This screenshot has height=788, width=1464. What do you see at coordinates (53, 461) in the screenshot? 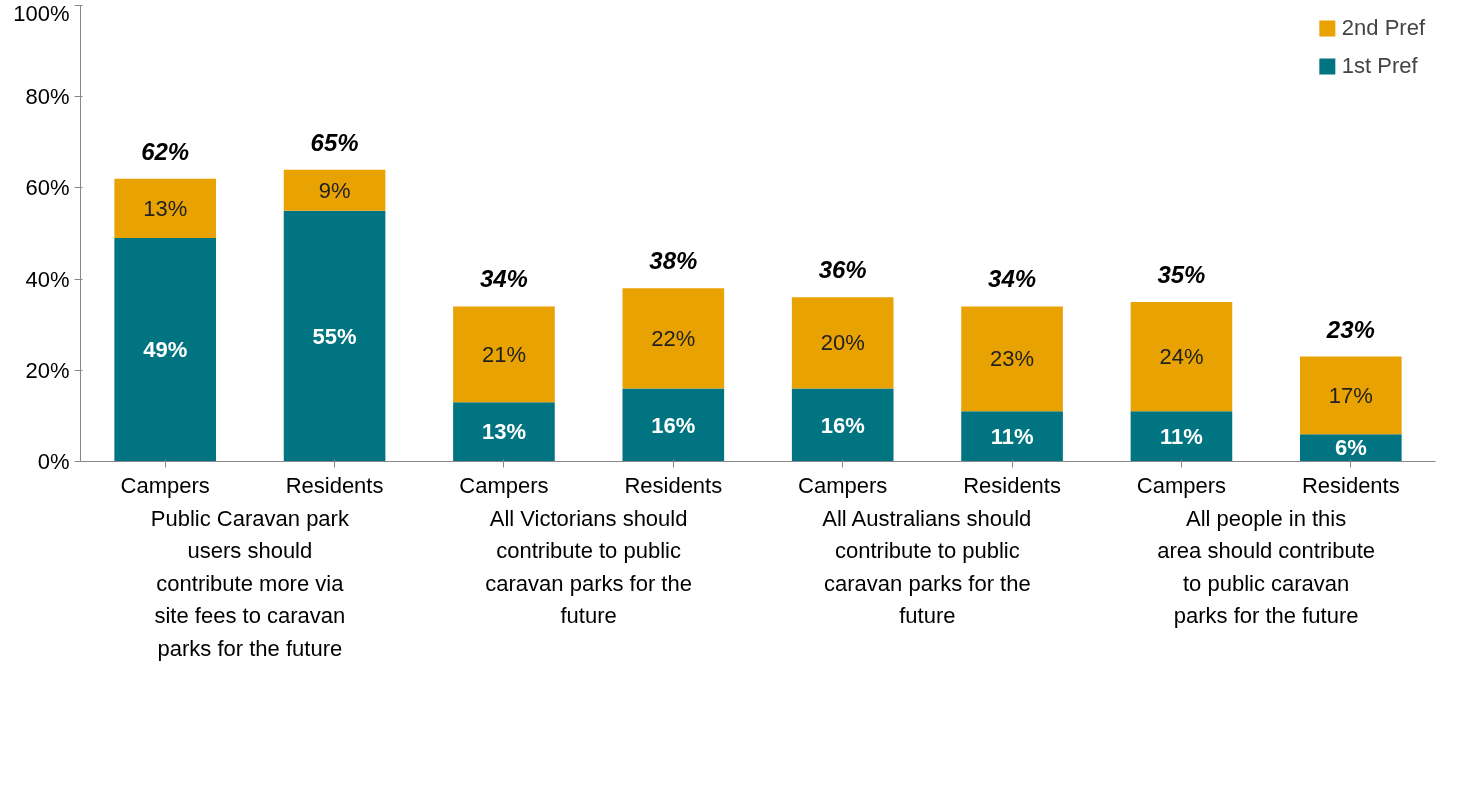
I see `y-tick-label: 0%` at bounding box center [53, 461].